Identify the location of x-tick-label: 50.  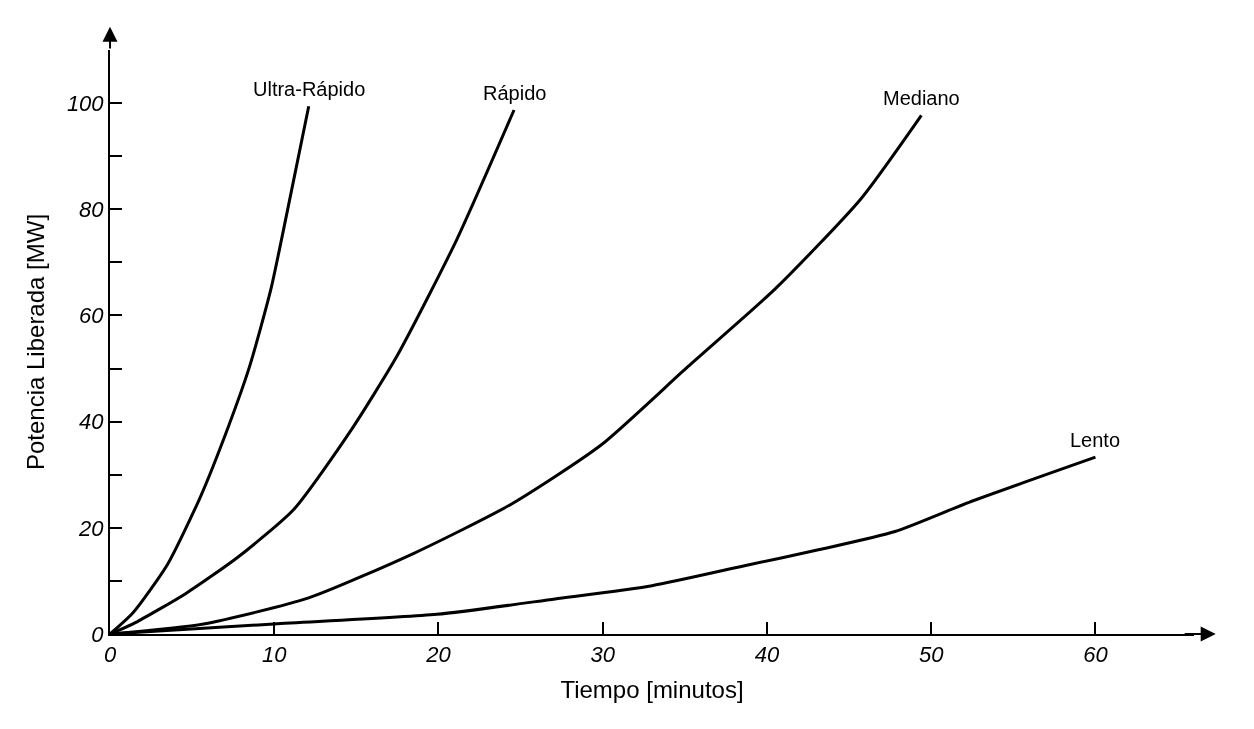
(931, 655).